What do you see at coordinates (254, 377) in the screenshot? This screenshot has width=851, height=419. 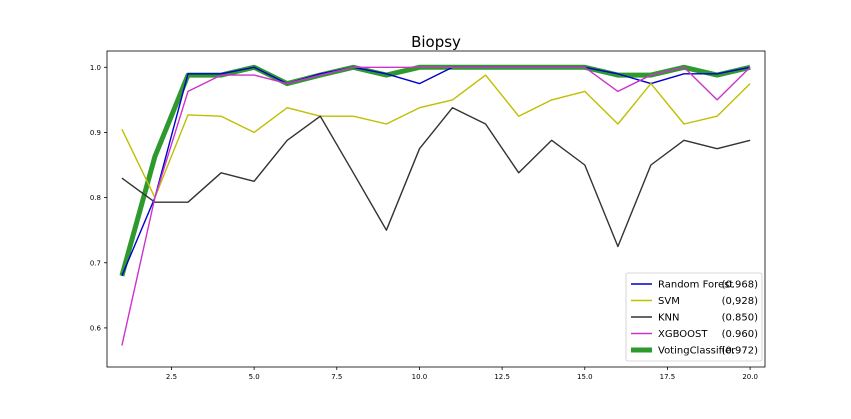 I see `x-tick-label: 5.0` at bounding box center [254, 377].